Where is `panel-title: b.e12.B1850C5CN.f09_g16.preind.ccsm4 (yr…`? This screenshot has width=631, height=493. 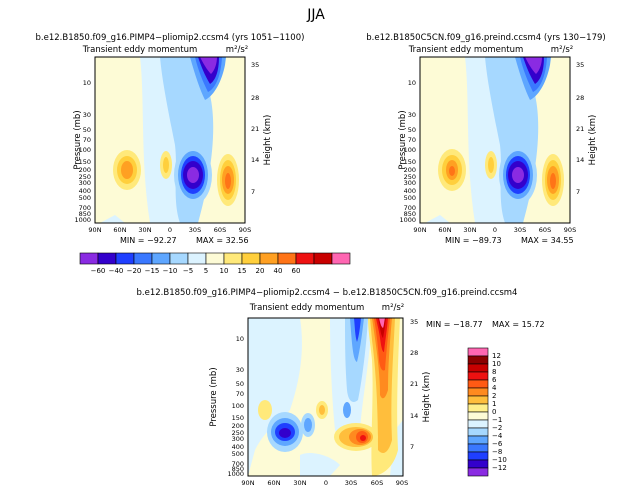 panel-title: b.e12.B1850C5CN.f09_g16.preind.ccsm4 (yr… is located at coordinates (485, 38).